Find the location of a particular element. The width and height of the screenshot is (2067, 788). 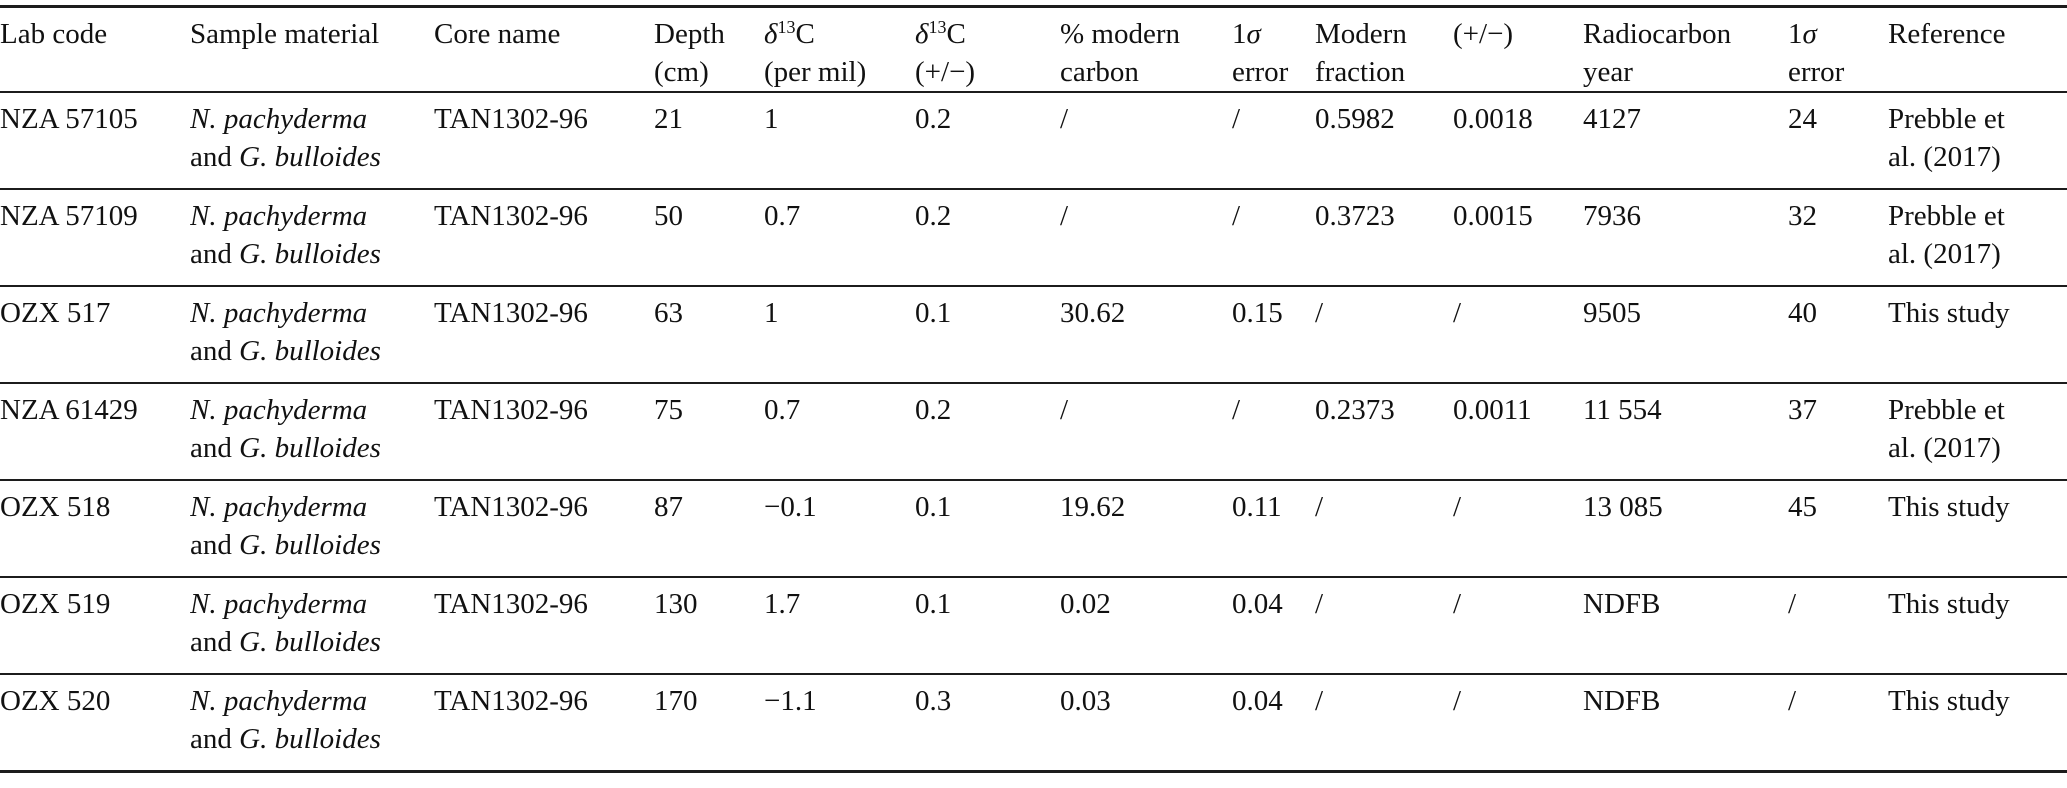

cell-line: 13 085 is located at coordinates (1623, 507).